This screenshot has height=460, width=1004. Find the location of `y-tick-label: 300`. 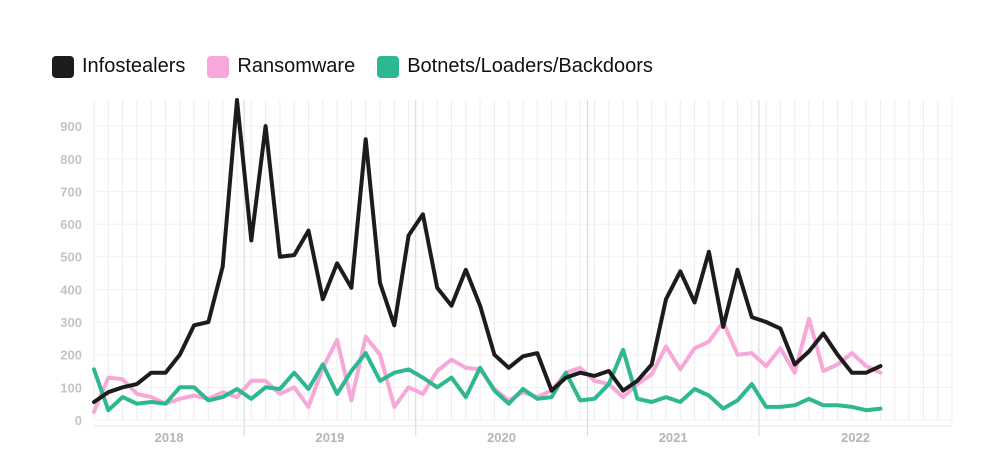

y-tick-label: 300 is located at coordinates (71, 322).